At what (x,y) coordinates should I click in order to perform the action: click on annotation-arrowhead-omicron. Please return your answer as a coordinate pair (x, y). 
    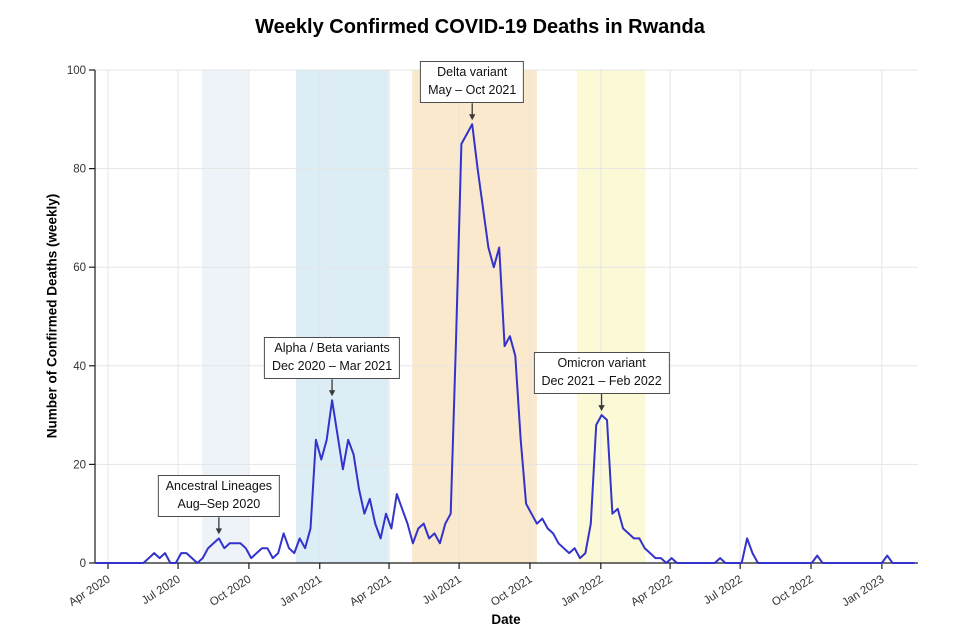
    Looking at the image, I should click on (601, 408).